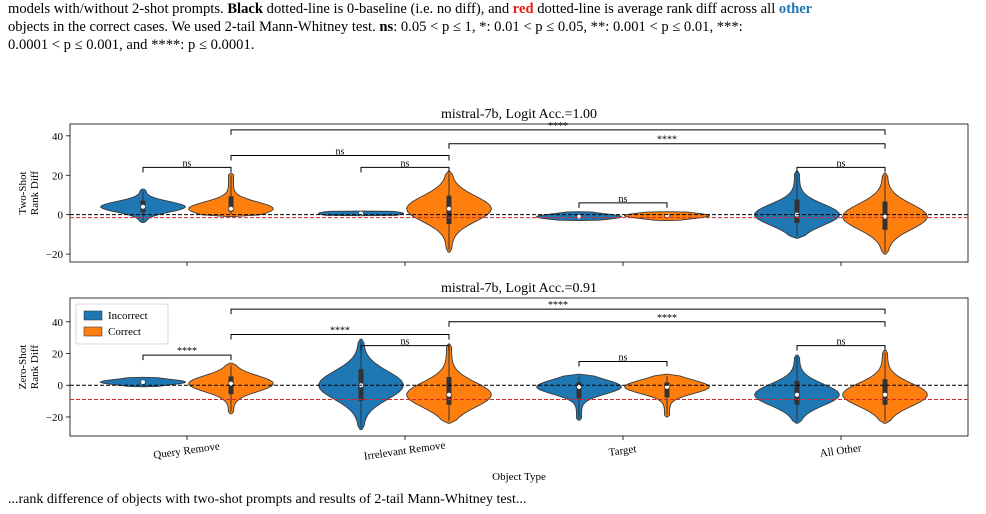 This screenshot has height=514, width=986. I want to click on caption-black-word: Black, so click(245, 9).